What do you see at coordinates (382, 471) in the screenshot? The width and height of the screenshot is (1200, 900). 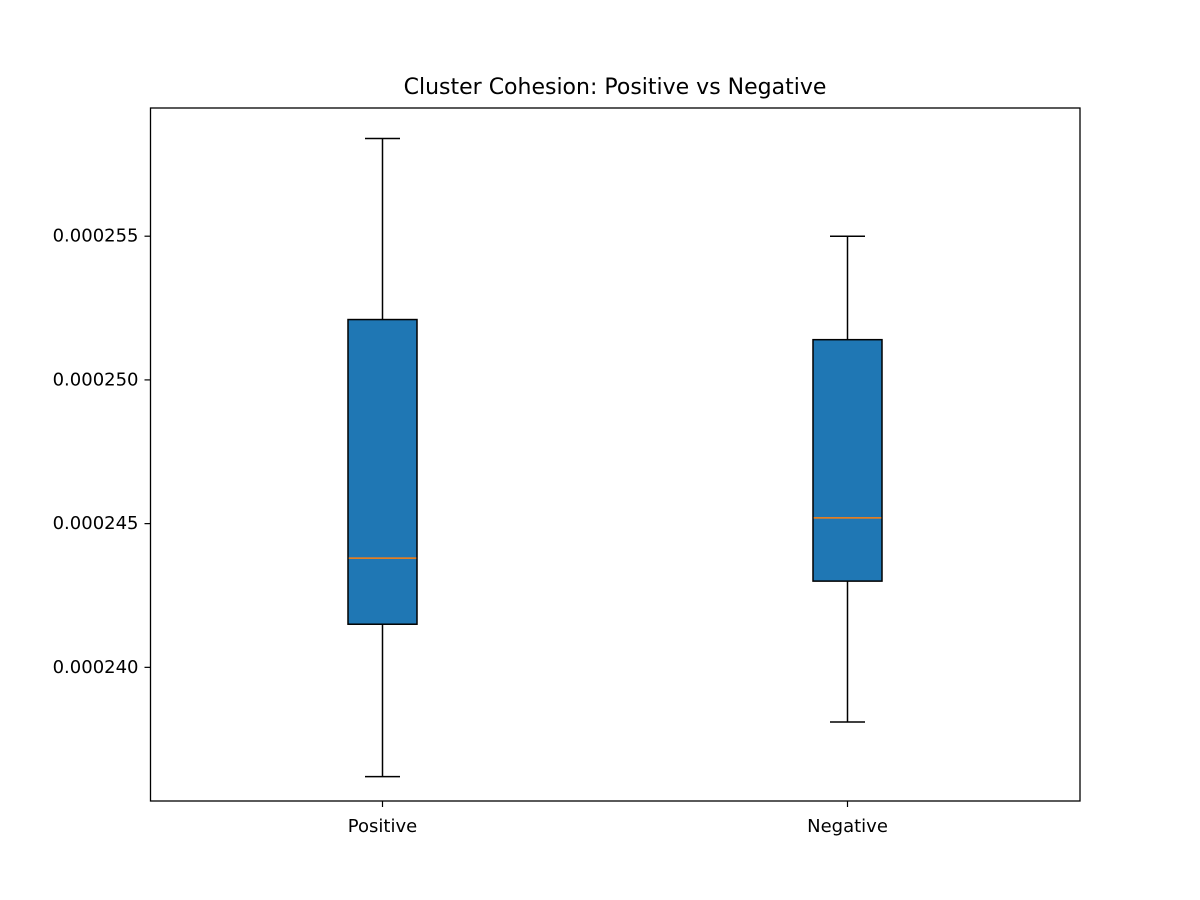 I see `box-positive` at bounding box center [382, 471].